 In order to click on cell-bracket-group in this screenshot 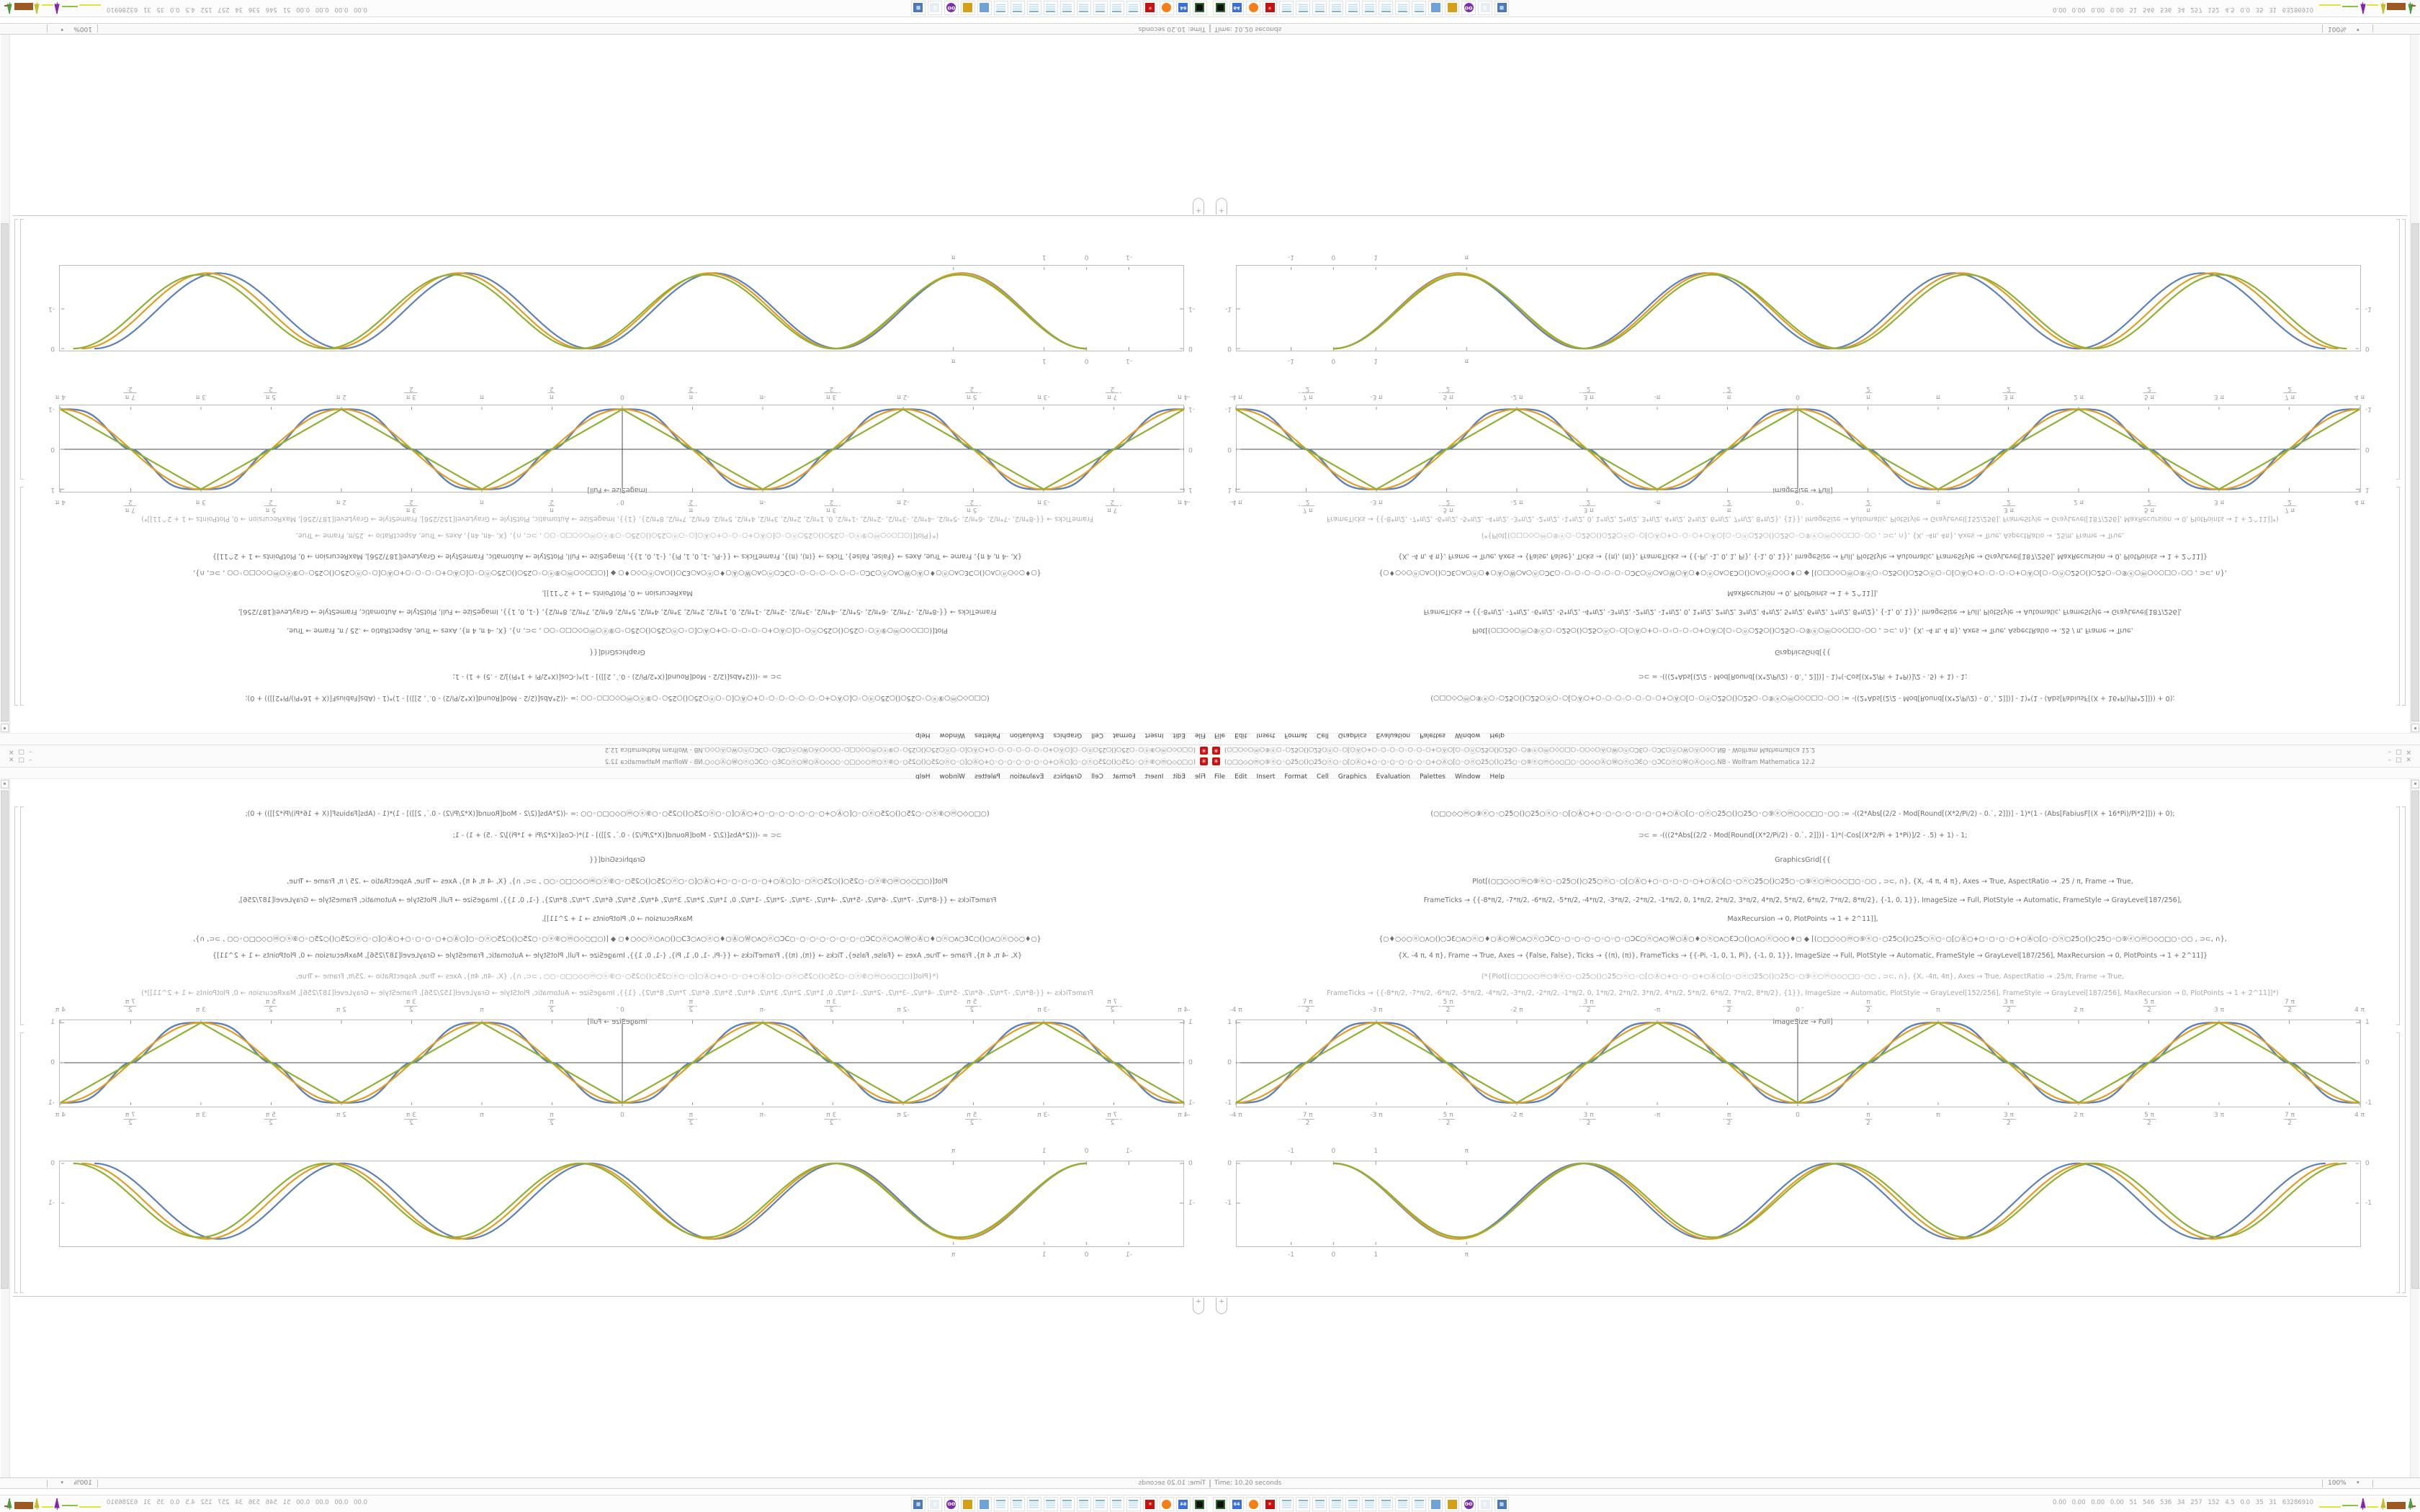, I will do `click(2404, 1049)`.